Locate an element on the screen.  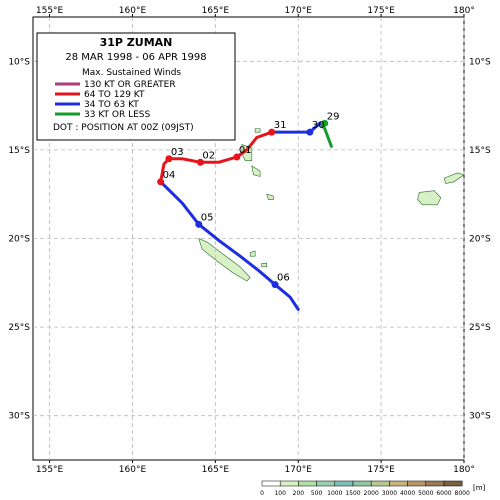
scale-label: 4000 is located at coordinates (407, 493).